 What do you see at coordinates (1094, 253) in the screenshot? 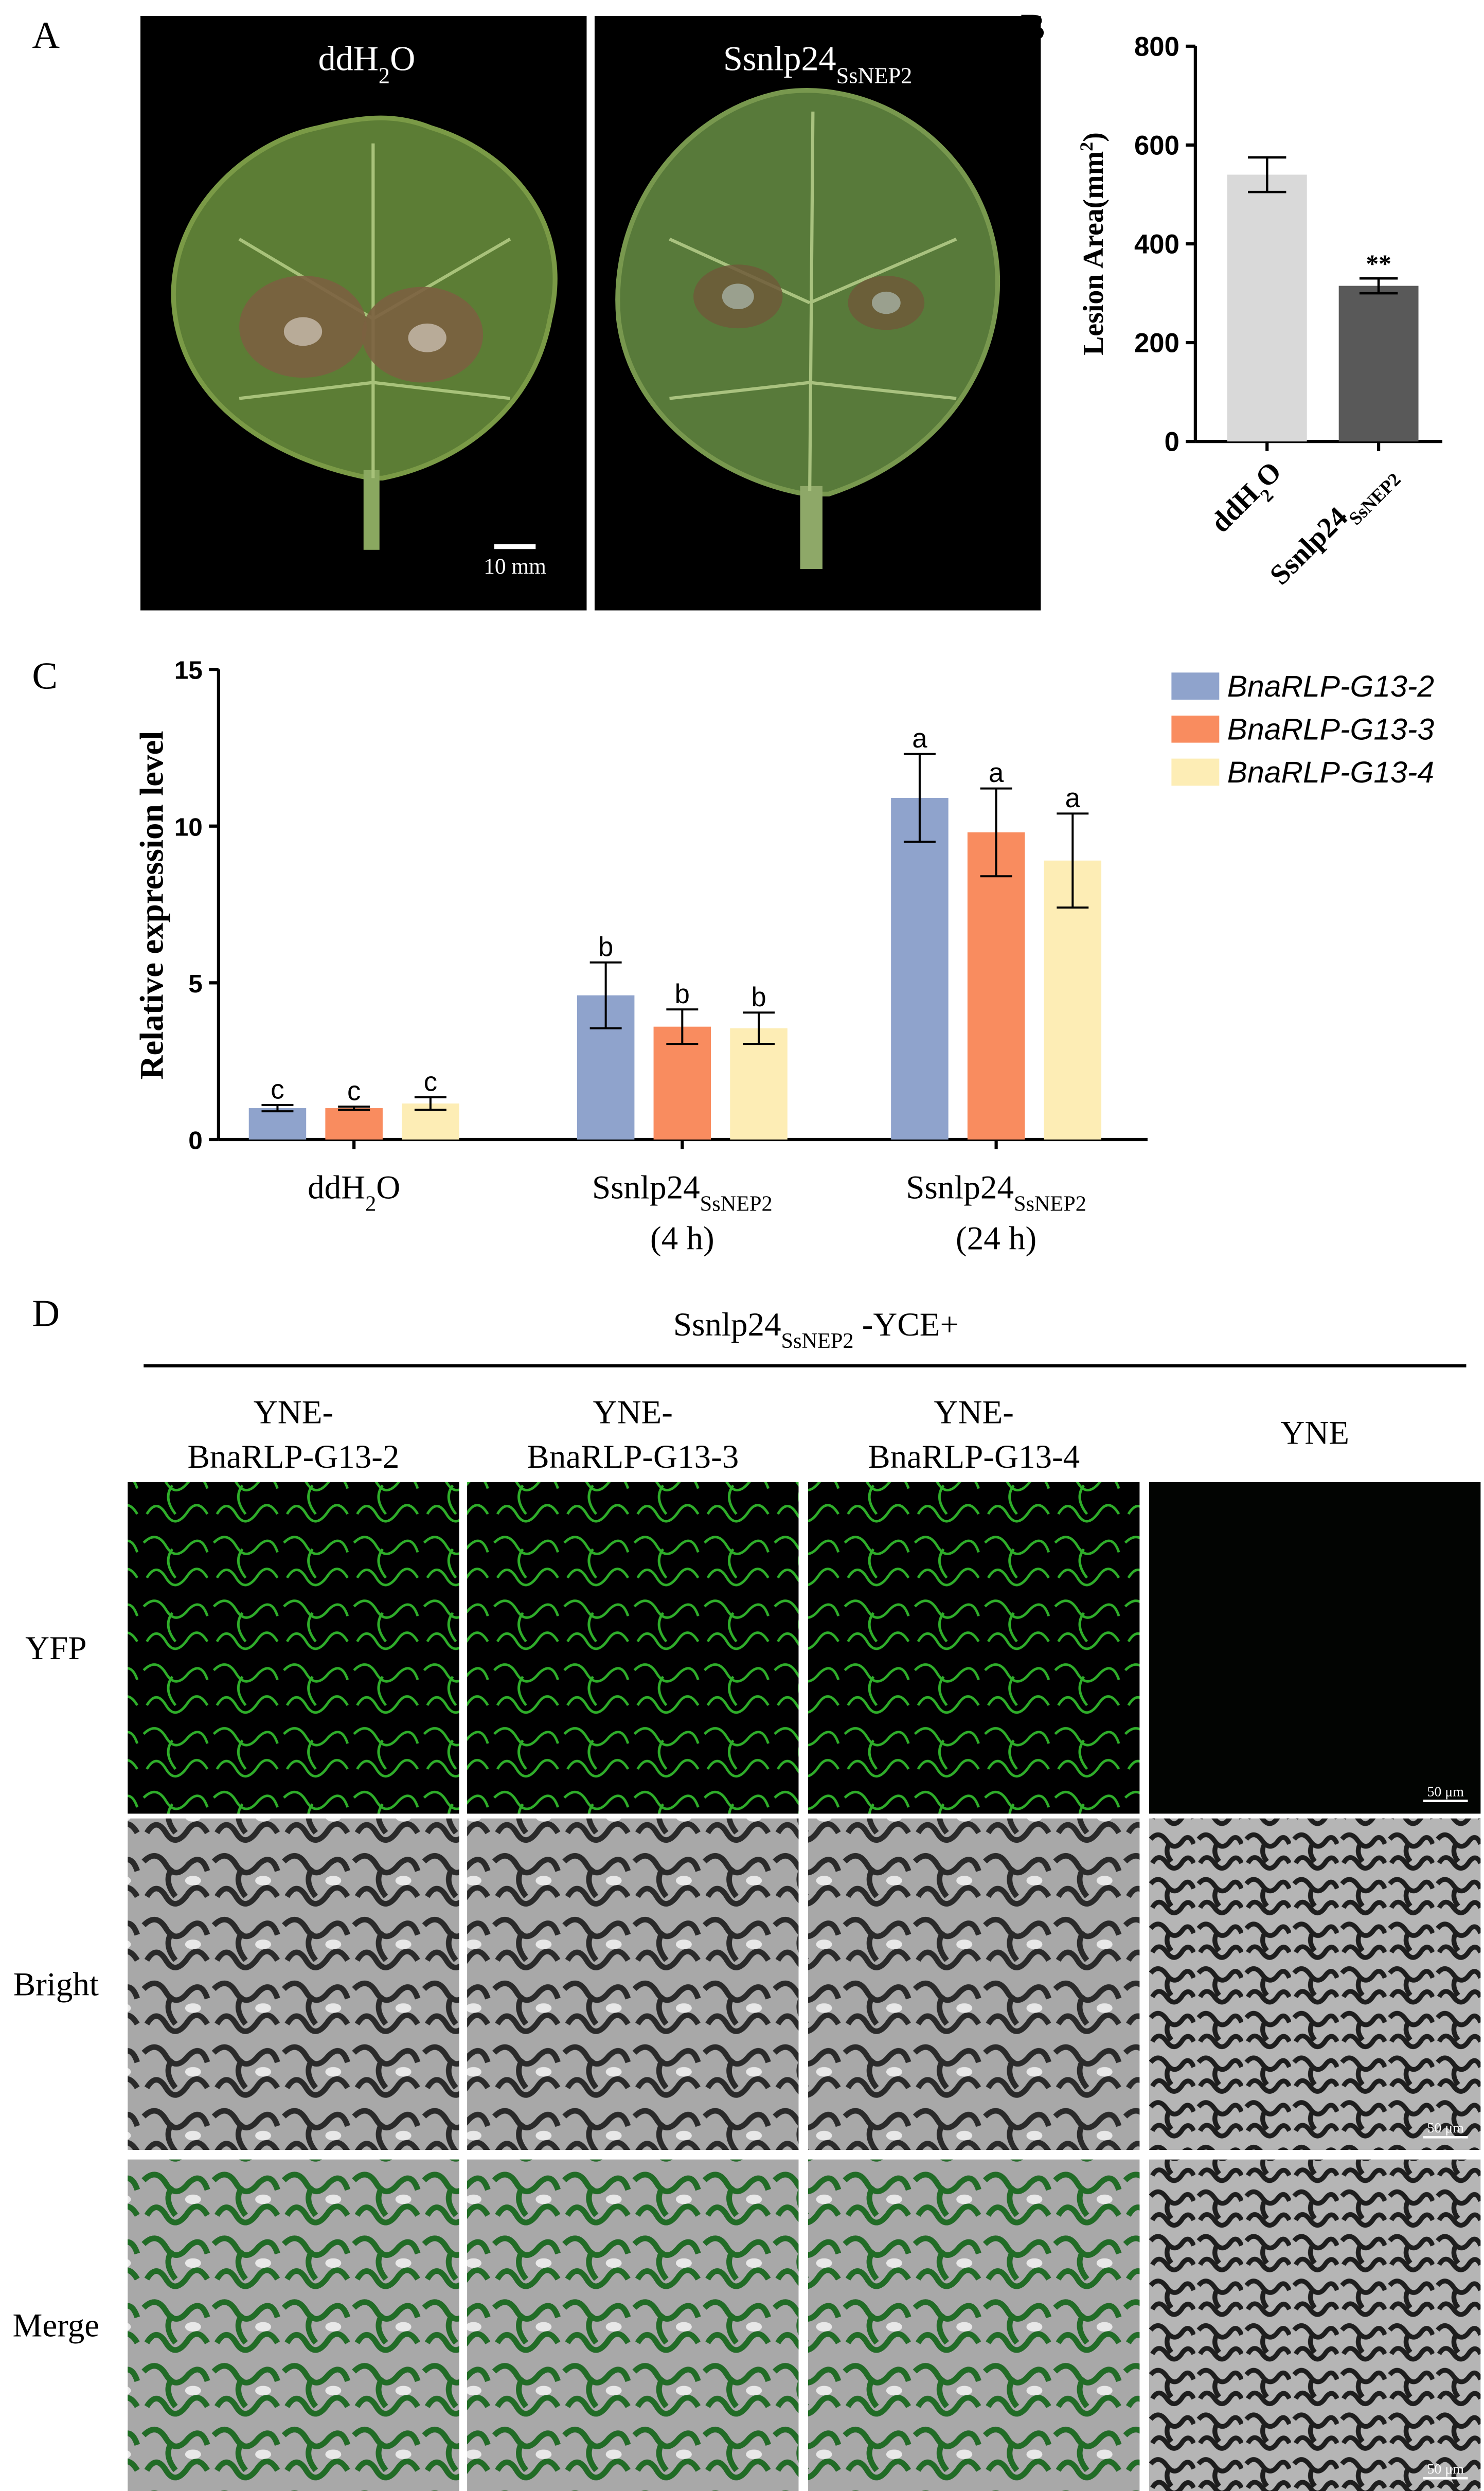
I see `text-segment: Lesion Area(mm` at bounding box center [1094, 253].